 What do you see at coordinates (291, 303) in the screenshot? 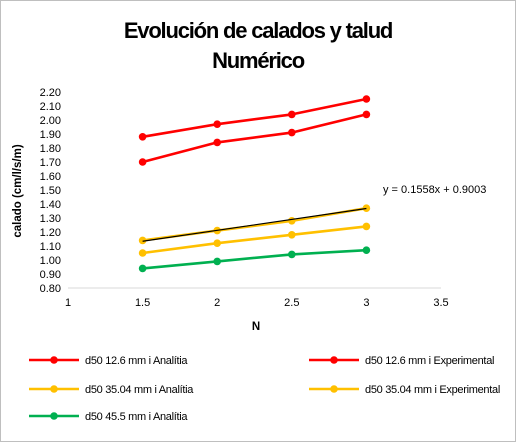
I see `x-tick-label: 2.5` at bounding box center [291, 303].